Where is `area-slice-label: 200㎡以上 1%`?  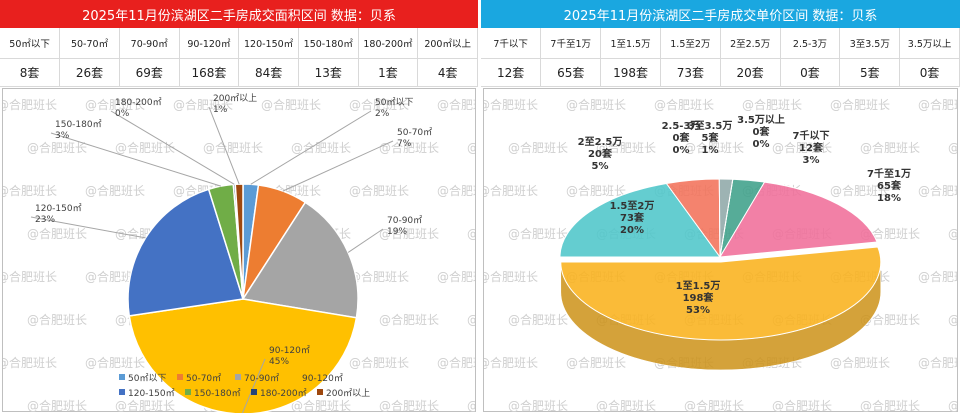
area-slice-label: 200㎡以上 1% is located at coordinates (235, 104).